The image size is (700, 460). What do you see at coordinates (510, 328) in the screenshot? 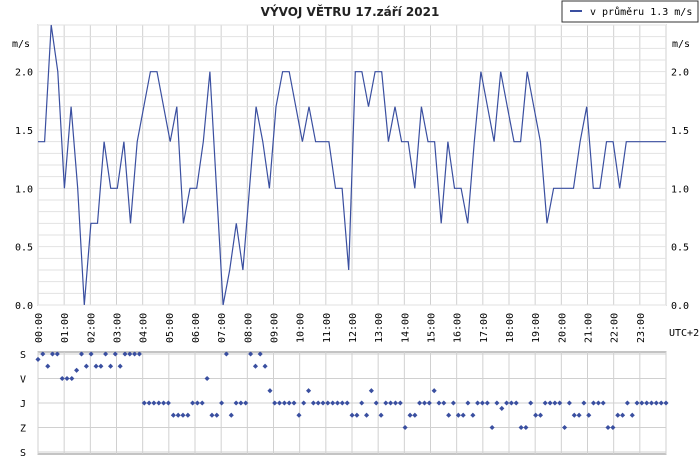
I see `time-x-tick-label: 18:00` at bounding box center [510, 328].